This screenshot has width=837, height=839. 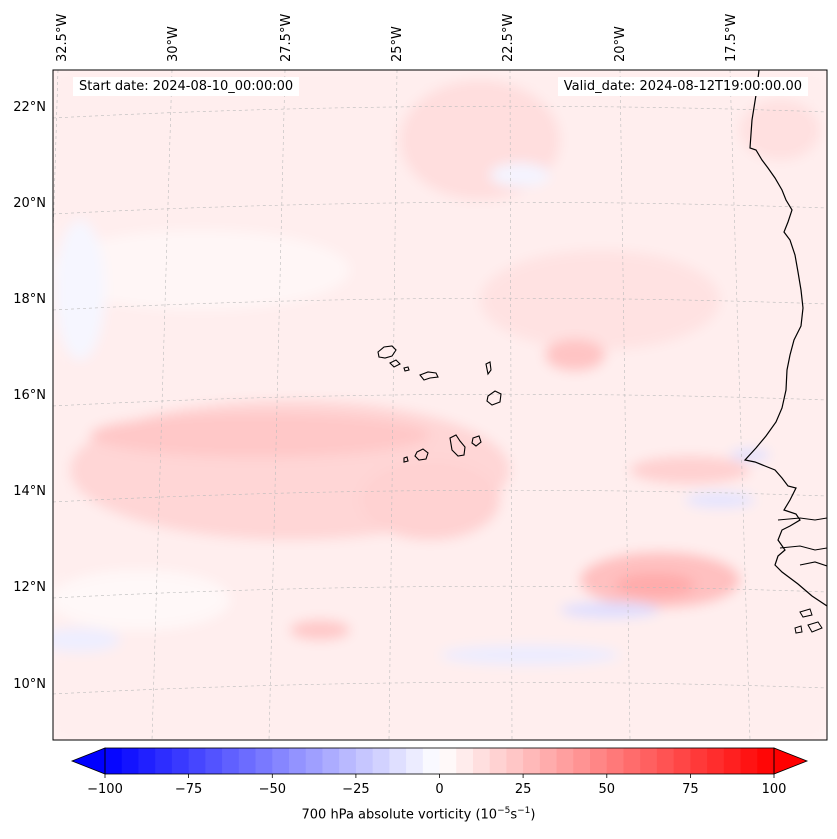 What do you see at coordinates (690, 789) in the screenshot?
I see `cb-tick-label: 75` at bounding box center [690, 789].